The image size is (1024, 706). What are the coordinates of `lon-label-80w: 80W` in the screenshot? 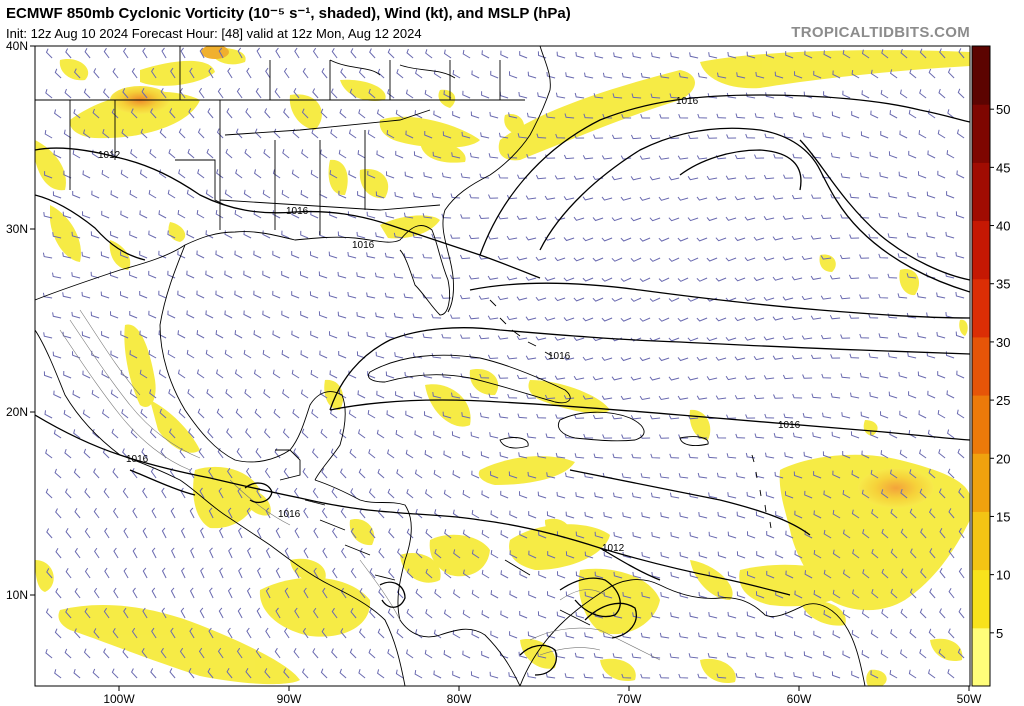 It's located at (459, 699).